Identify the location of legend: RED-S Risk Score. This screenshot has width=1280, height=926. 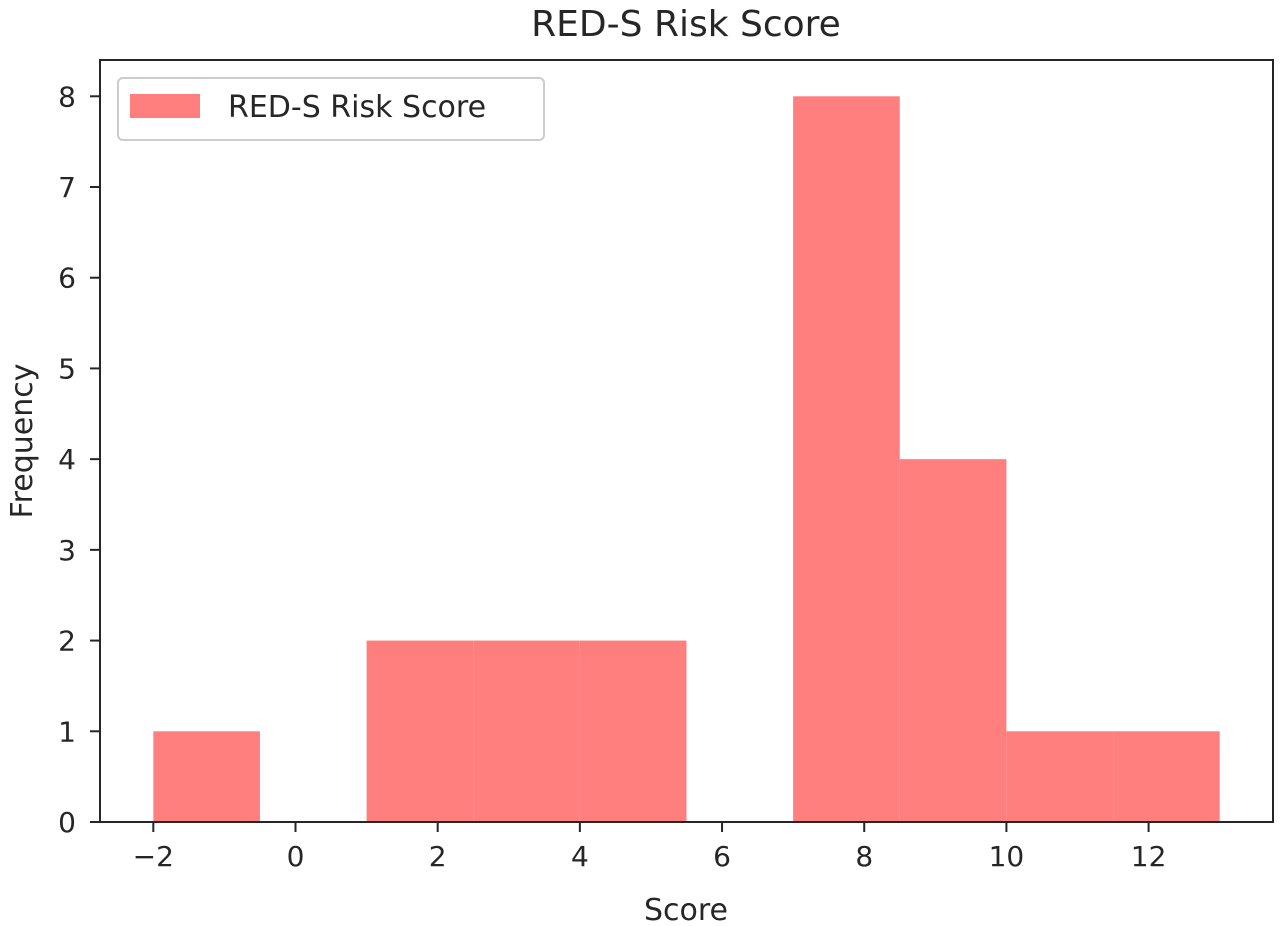
(331, 109).